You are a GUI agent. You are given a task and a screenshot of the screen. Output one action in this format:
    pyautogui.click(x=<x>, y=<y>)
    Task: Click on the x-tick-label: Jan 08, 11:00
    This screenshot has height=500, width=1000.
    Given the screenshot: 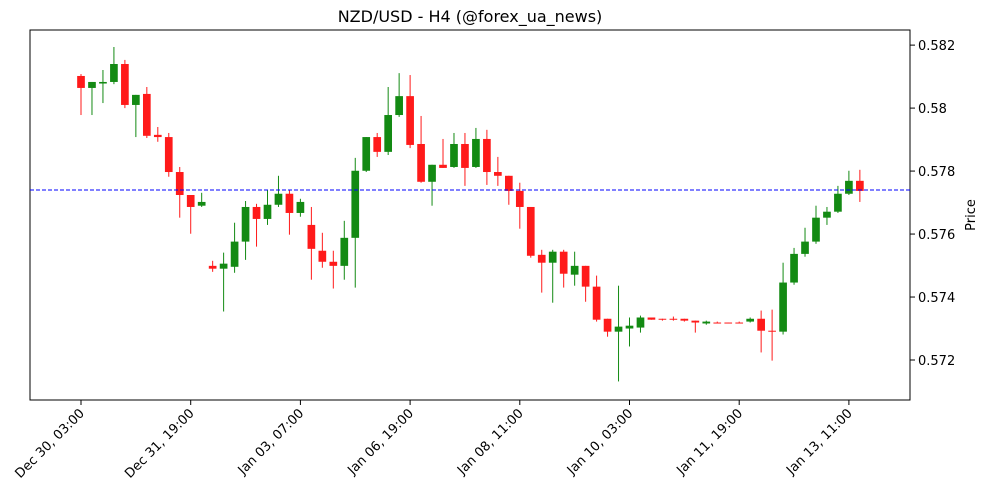 What is the action you would take?
    pyautogui.click(x=490, y=442)
    